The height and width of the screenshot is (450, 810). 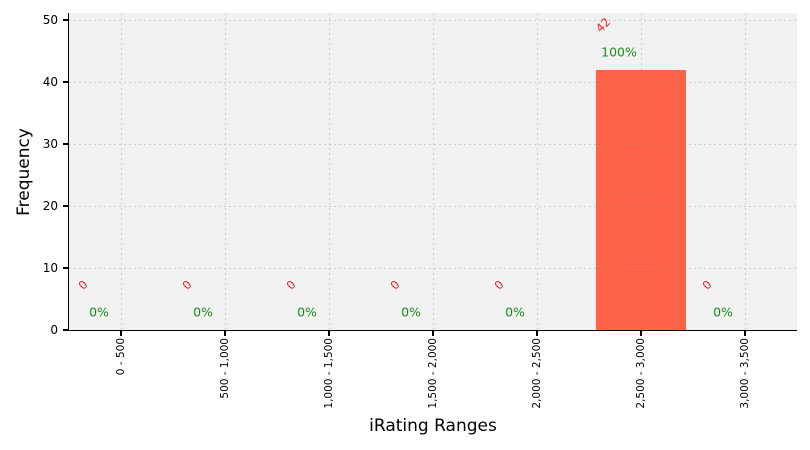 I want to click on bar, so click(x=641, y=199).